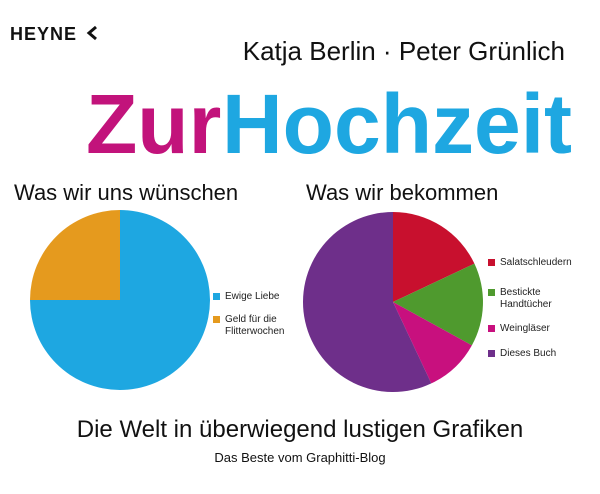  I want to click on legend-label: Ewige Liebe, so click(252, 296).